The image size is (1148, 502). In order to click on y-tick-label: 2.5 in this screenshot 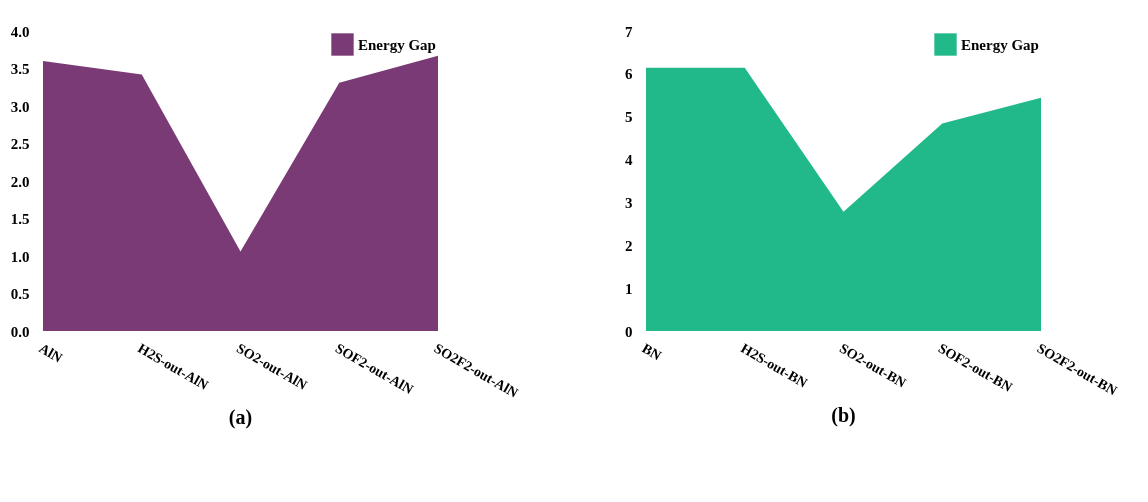, I will do `click(20, 144)`.